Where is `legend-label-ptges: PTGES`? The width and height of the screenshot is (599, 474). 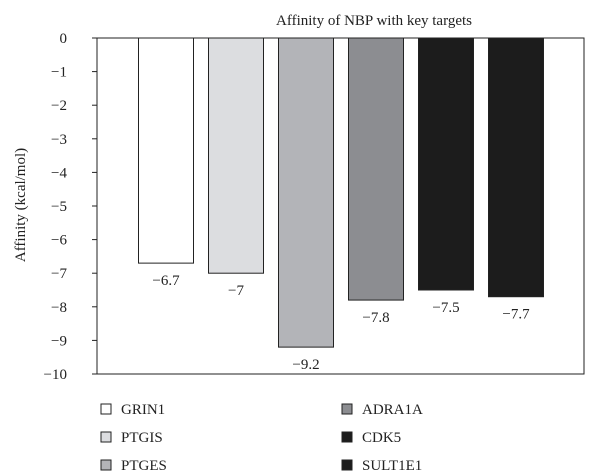
legend-label-ptges: PTGES is located at coordinates (144, 466).